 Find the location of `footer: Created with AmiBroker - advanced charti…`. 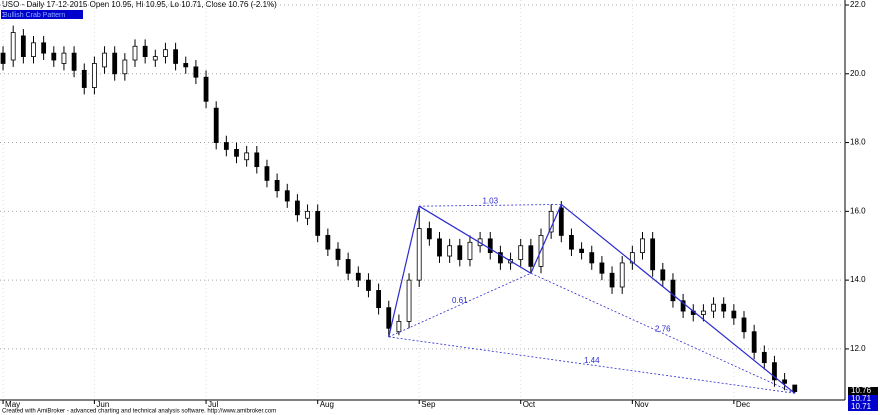

footer: Created with AmiBroker - advanced charti… is located at coordinates (139, 412).